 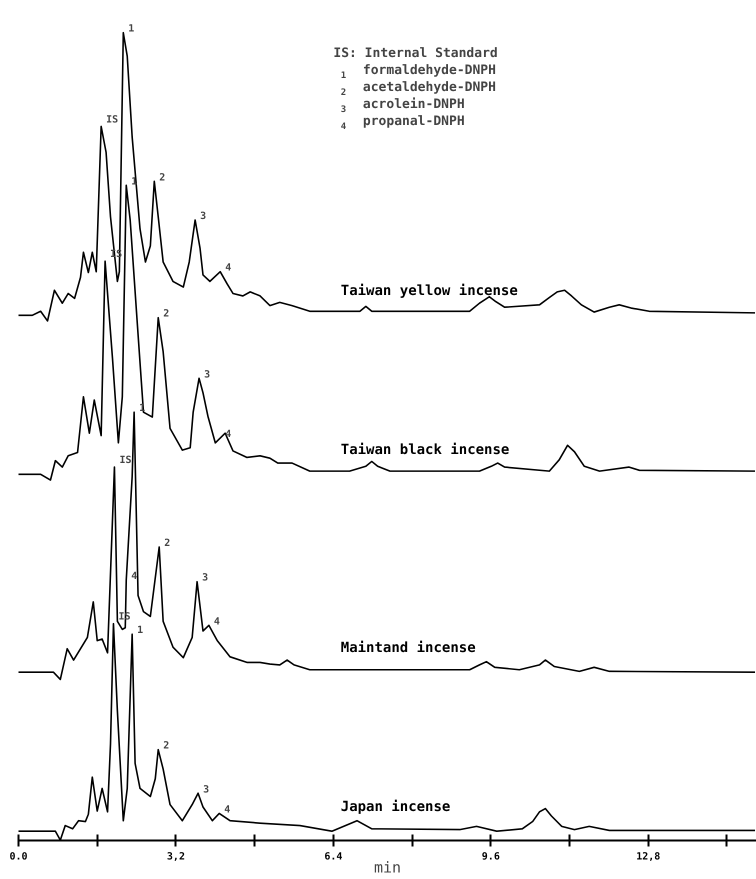 What do you see at coordinates (418, 71) in the screenshot?
I see `text: 1 formaldehyde-DNPH` at bounding box center [418, 71].